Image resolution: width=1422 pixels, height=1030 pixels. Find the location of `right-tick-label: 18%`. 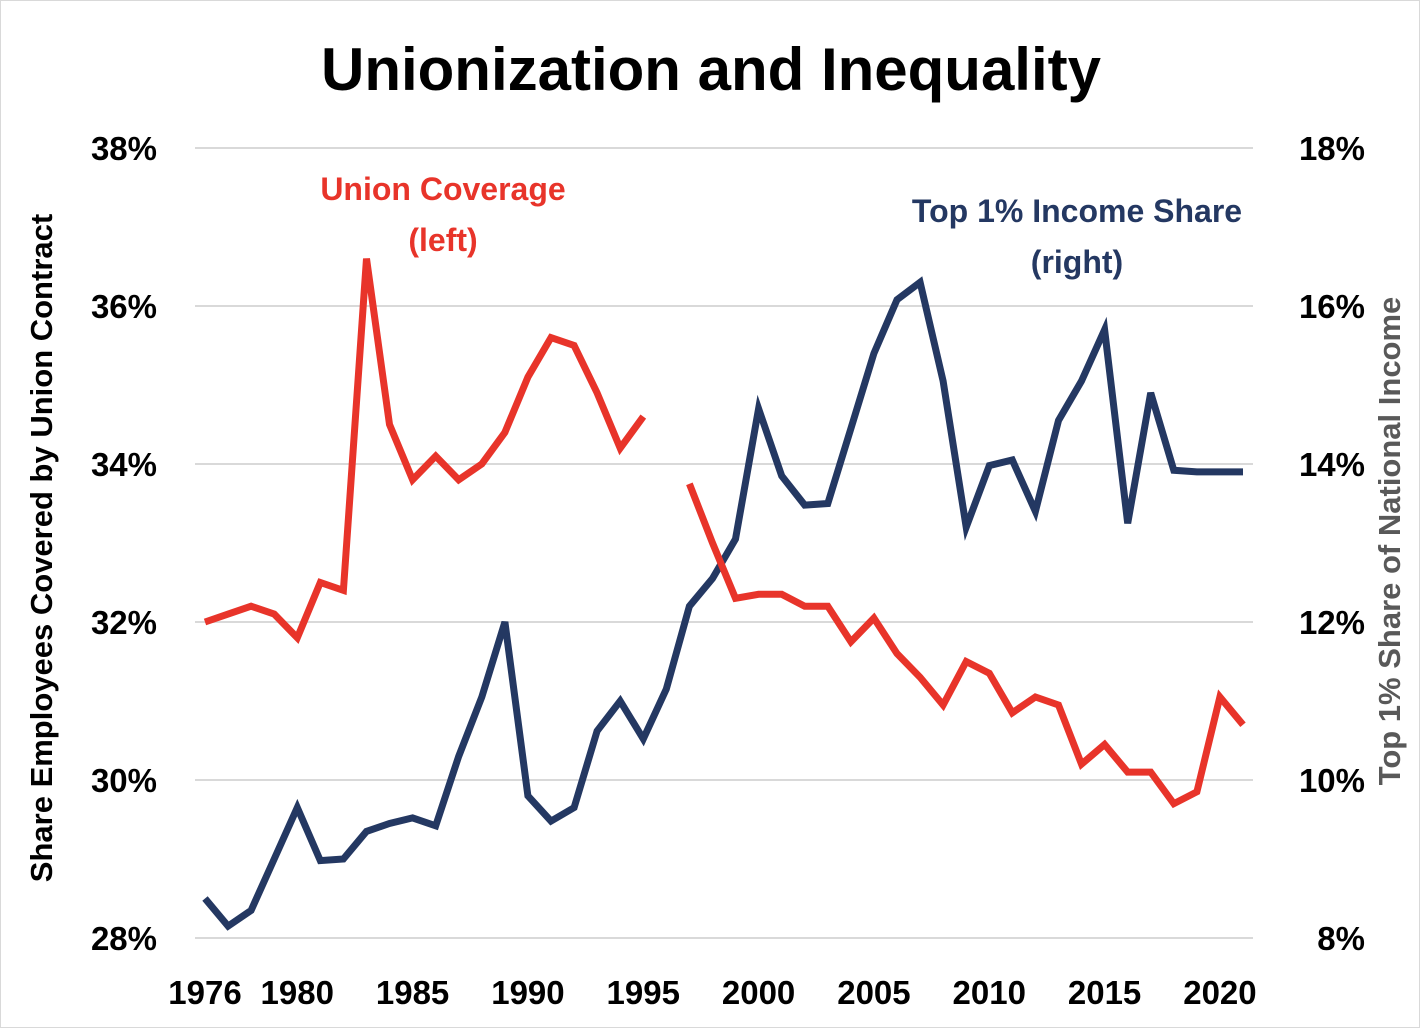

right-tick-label: 18% is located at coordinates (1332, 148).